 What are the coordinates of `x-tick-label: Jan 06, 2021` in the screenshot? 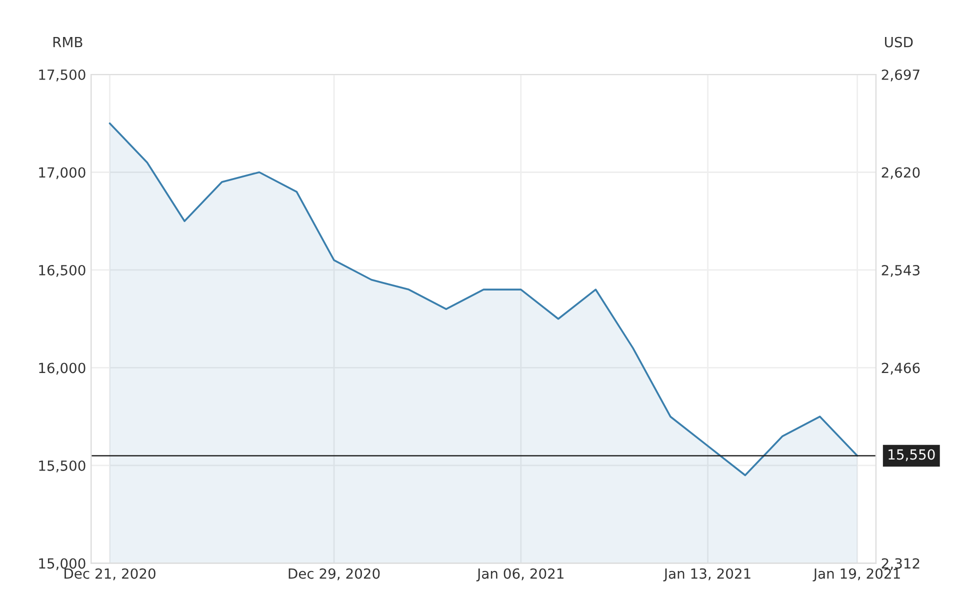 It's located at (520, 575).